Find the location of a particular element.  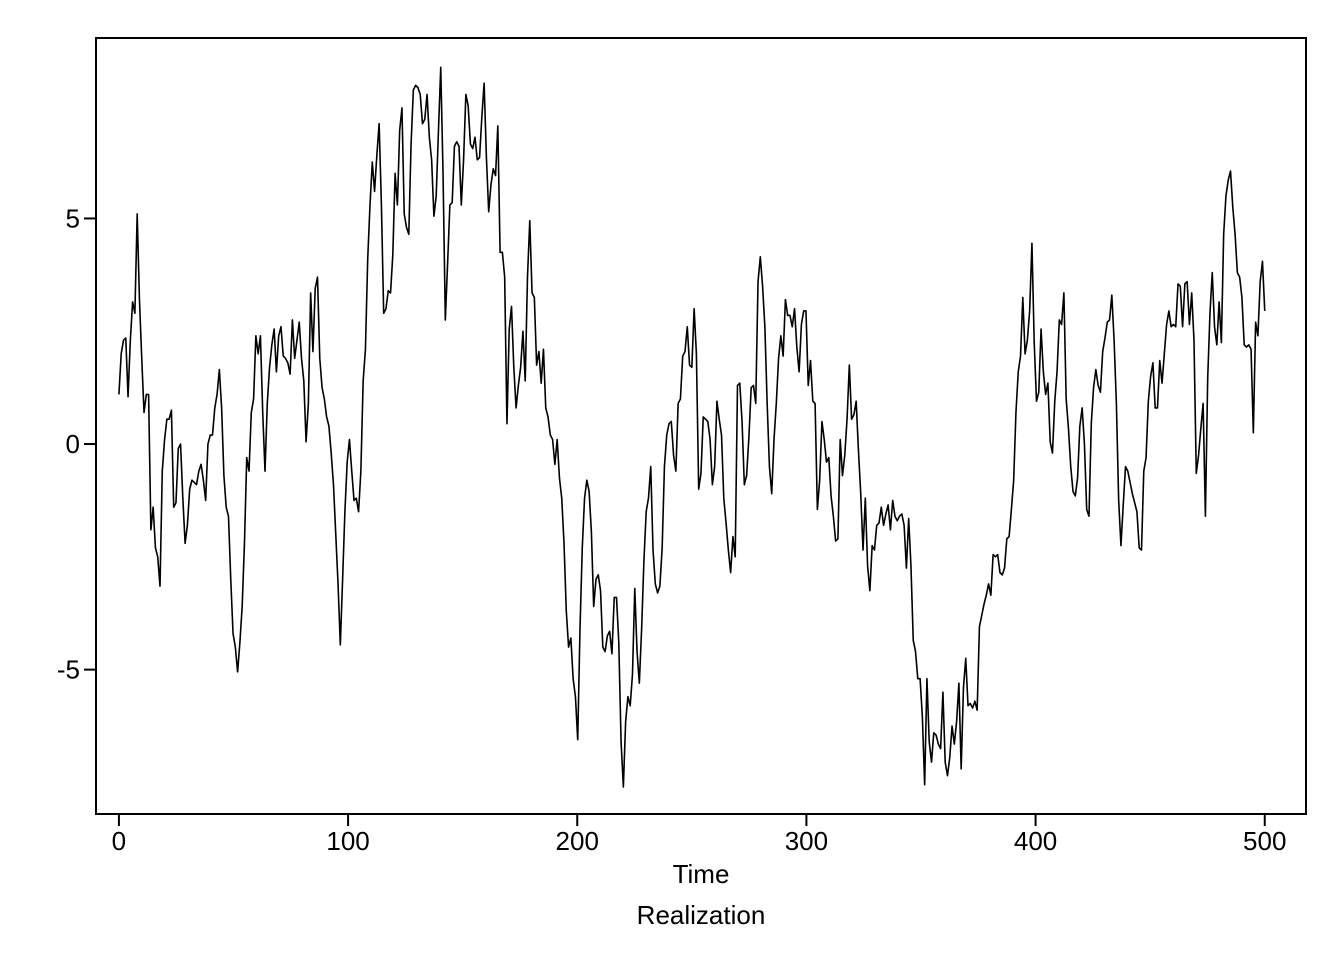

x-tick-label: 200 is located at coordinates (577, 841).